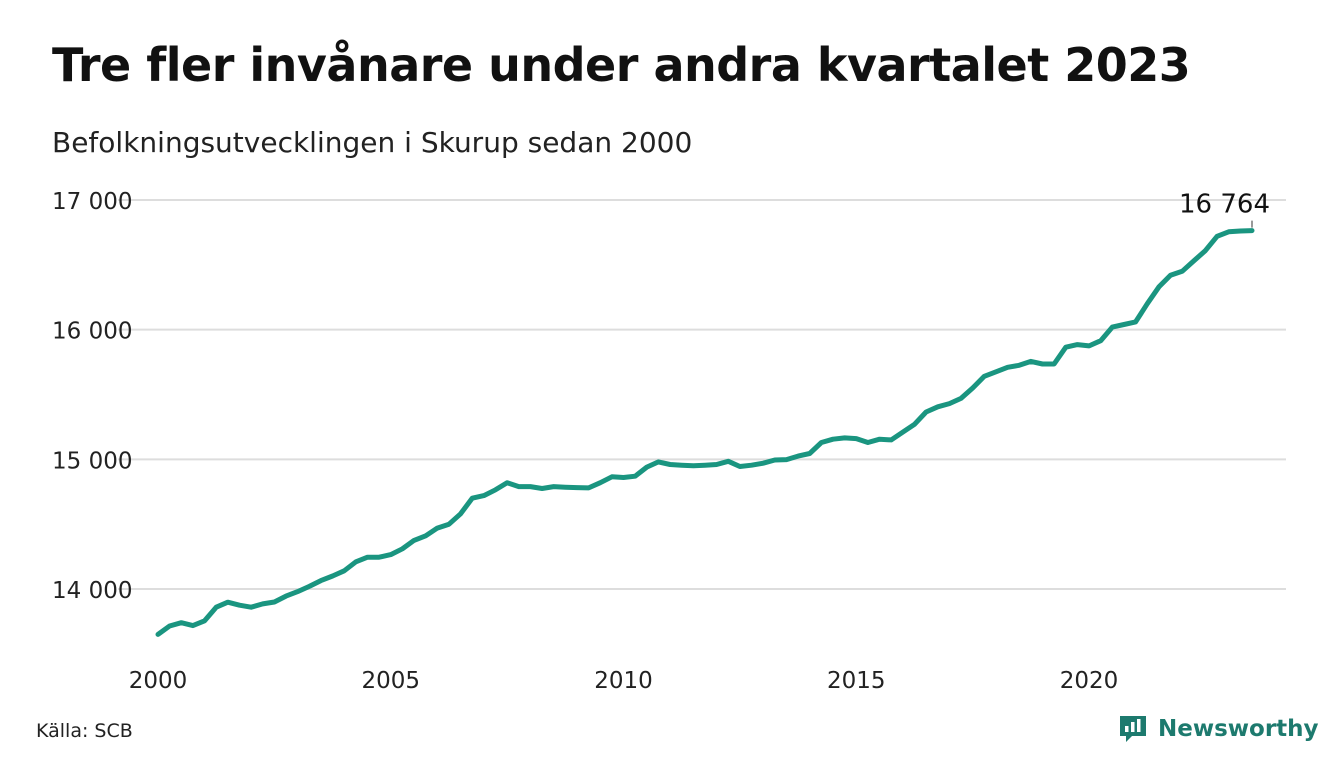  Describe the element at coordinates (92, 591) in the screenshot. I see `y-tick-label: 14 000` at that location.